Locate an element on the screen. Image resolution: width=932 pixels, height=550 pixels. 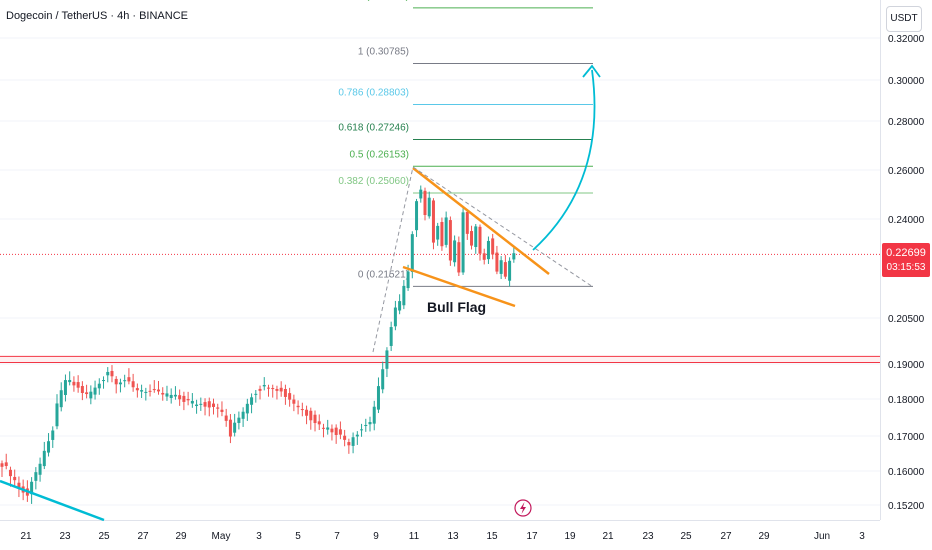
x-tick-label: 5 is located at coordinates (298, 536).